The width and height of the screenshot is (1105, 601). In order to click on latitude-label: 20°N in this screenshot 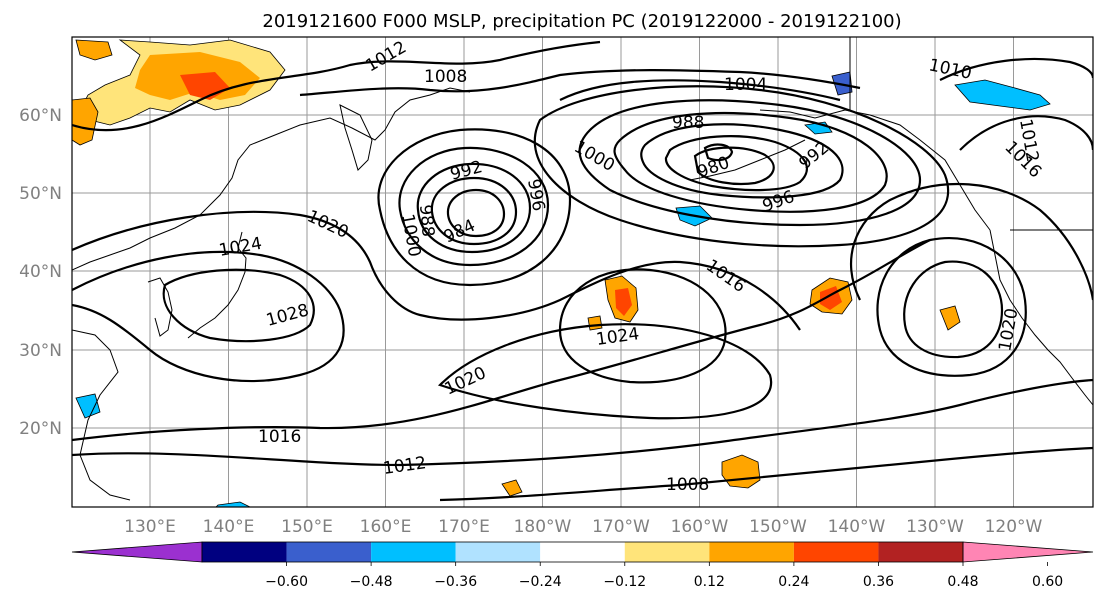, I will do `click(40, 429)`.